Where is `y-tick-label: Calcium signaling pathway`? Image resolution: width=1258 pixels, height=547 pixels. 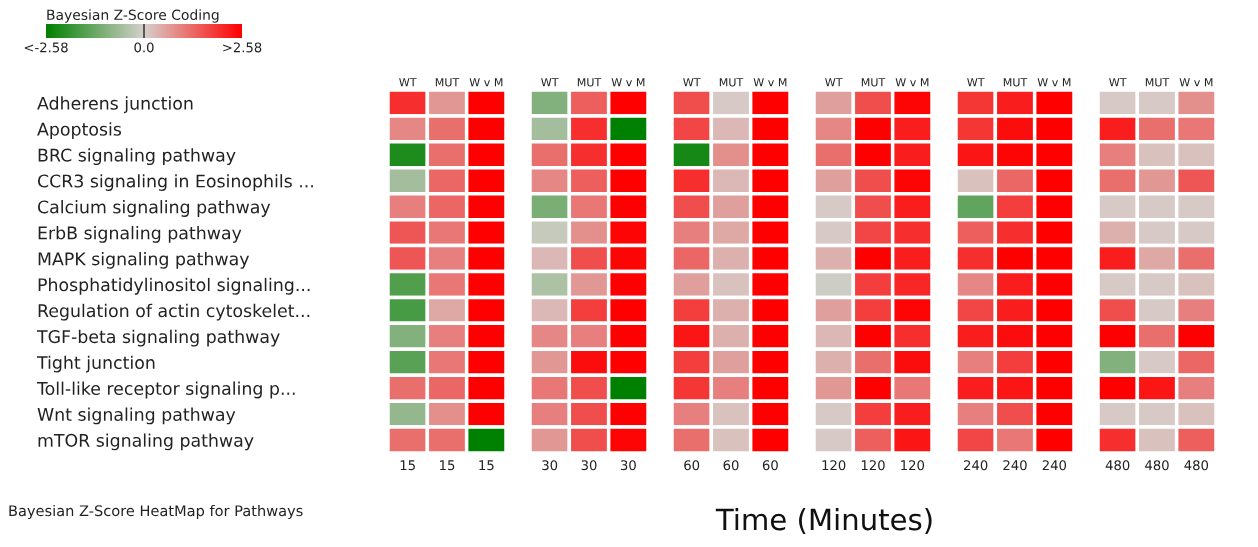
y-tick-label: Calcium signaling pathway is located at coordinates (154, 208).